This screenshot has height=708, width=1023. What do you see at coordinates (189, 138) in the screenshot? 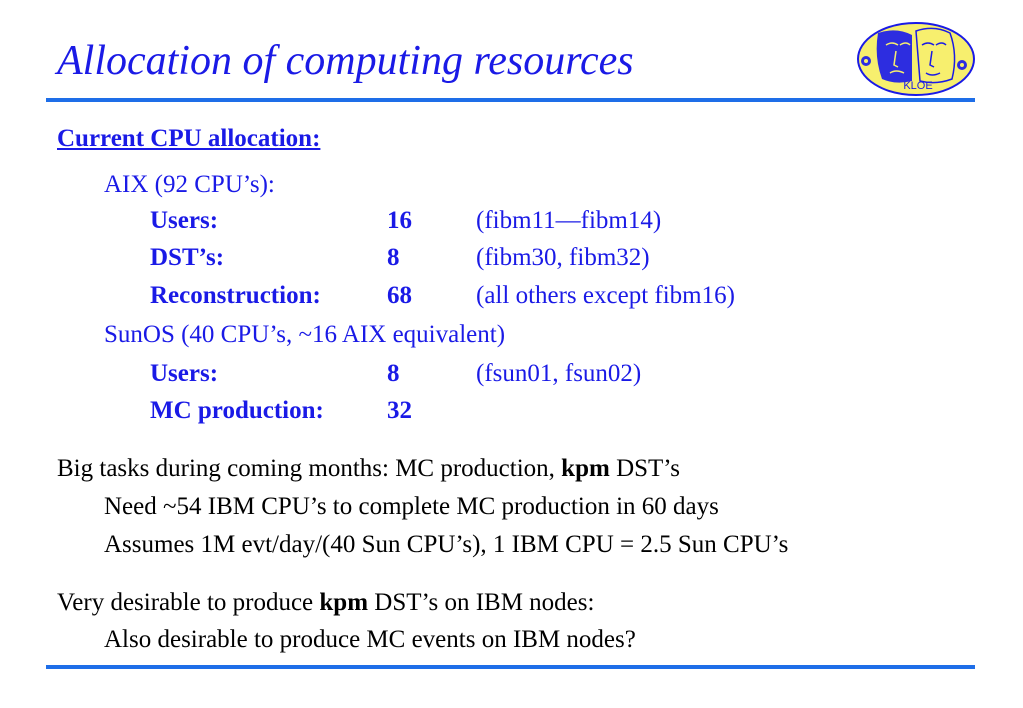
I see `current-allocation-heading: Current CPU allocation:` at bounding box center [189, 138].